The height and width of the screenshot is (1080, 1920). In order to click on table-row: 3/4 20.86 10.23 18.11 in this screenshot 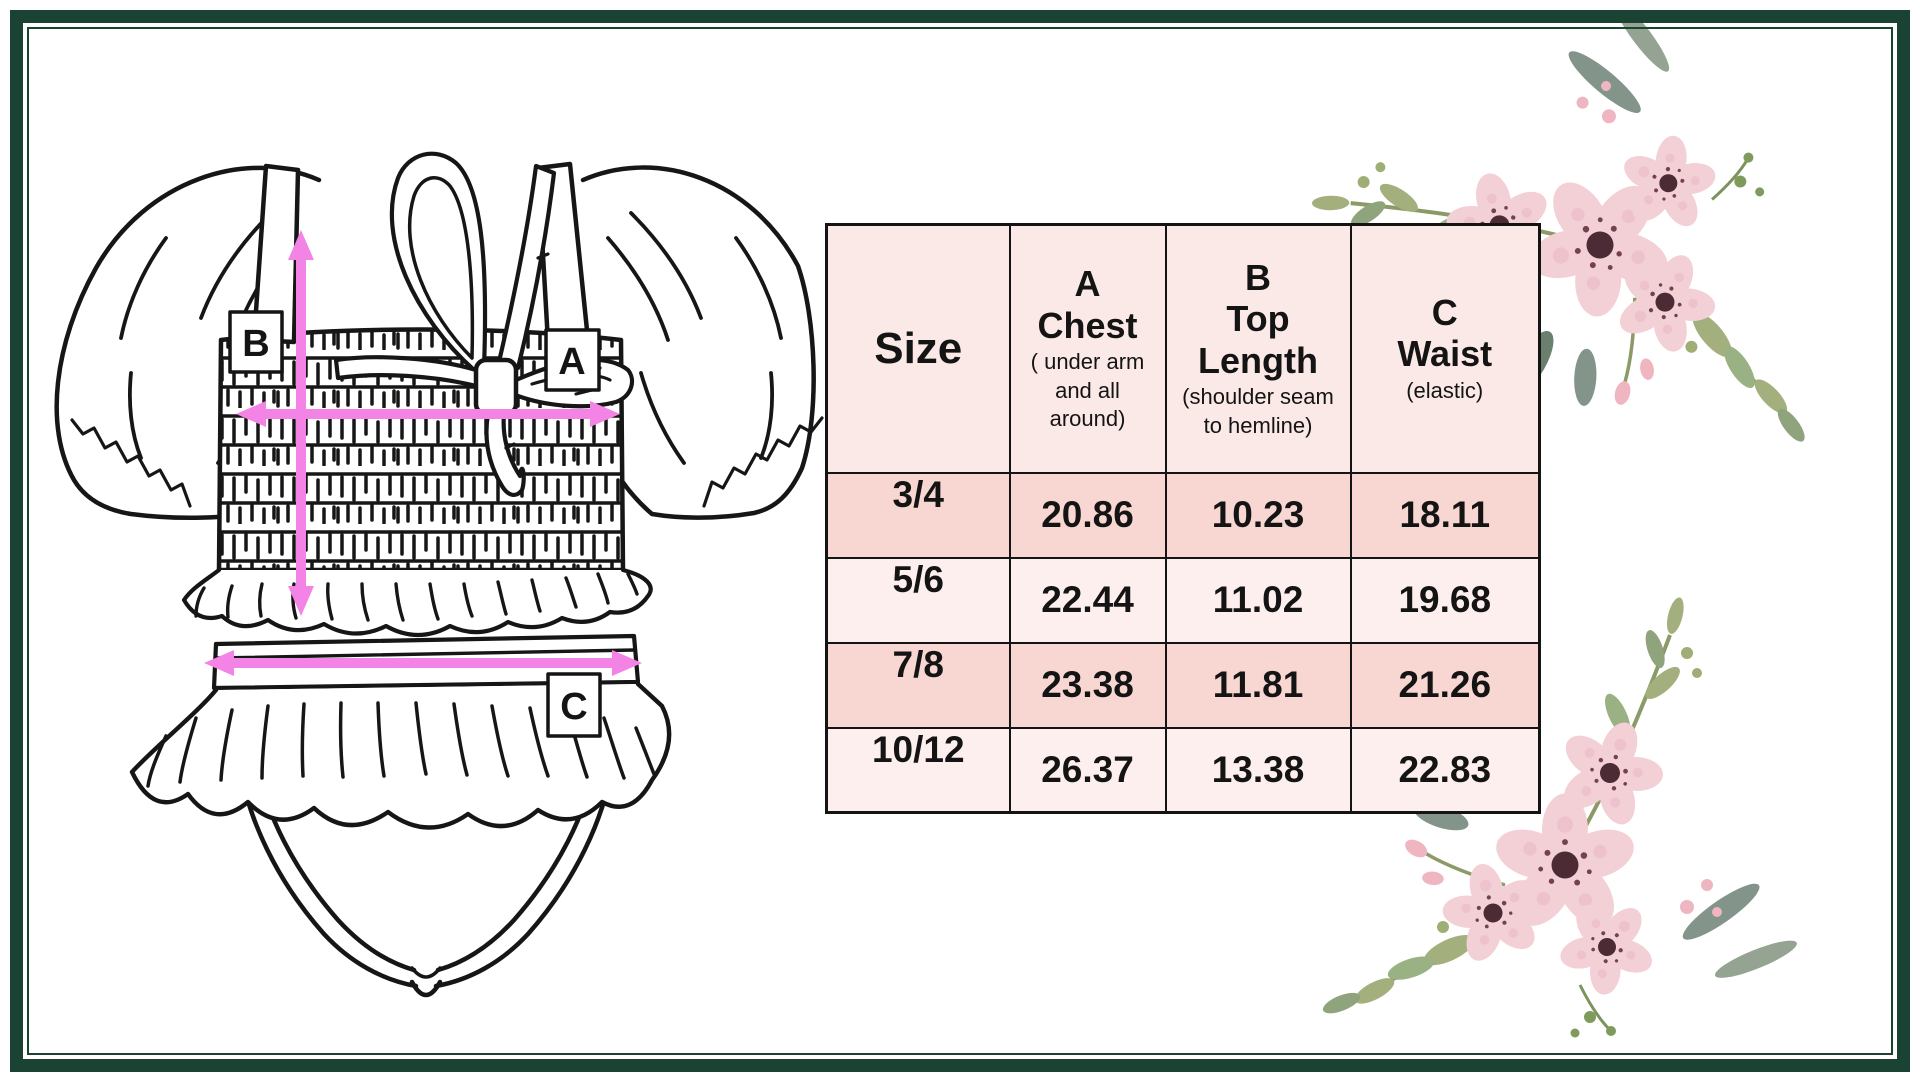, I will do `click(1183, 515)`.